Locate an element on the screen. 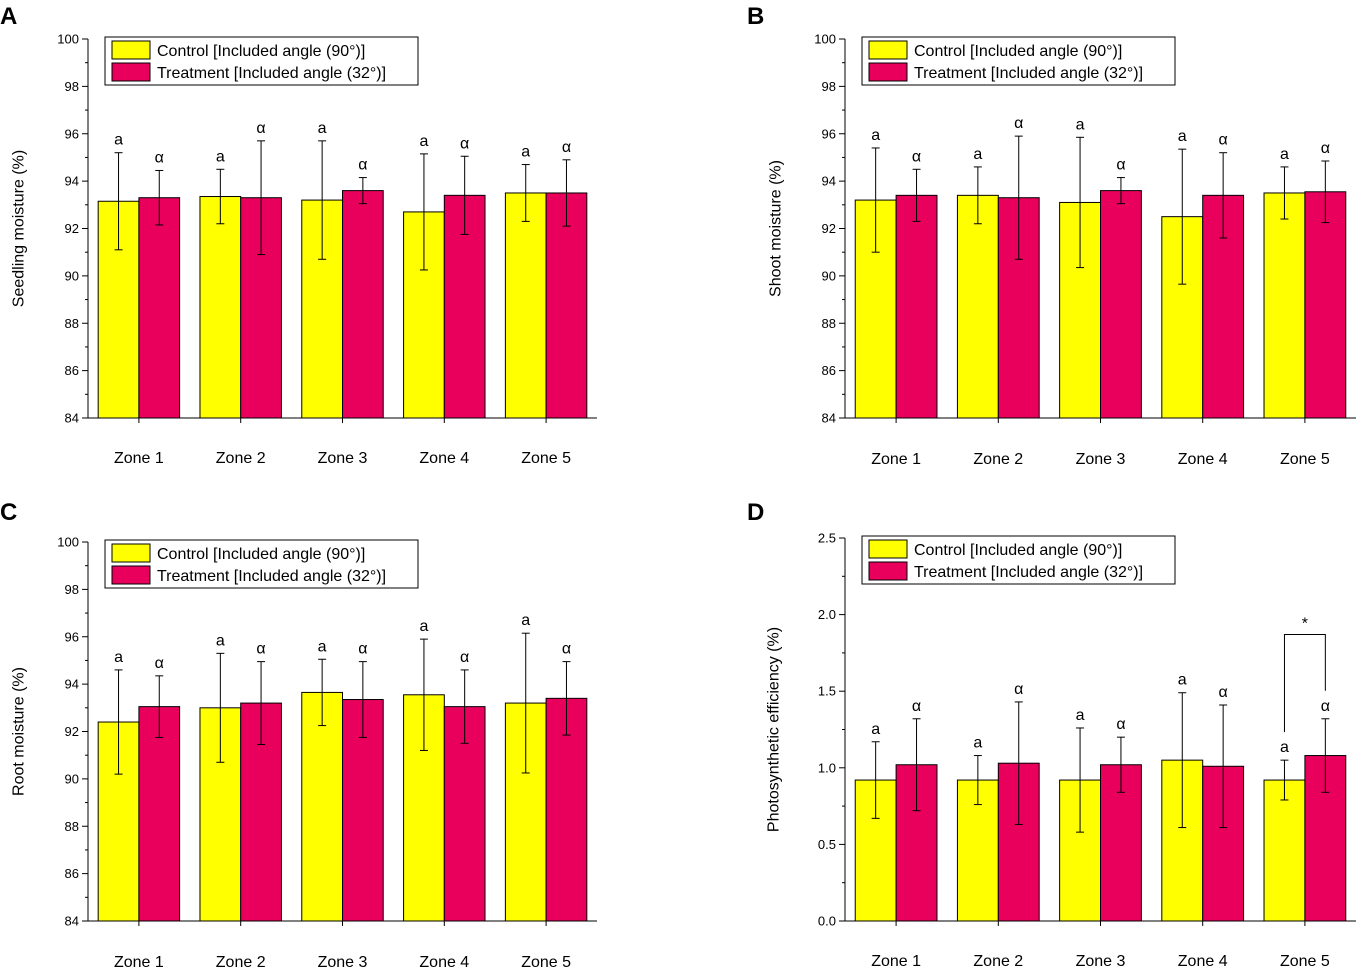 The image size is (1358, 971). panel-letter: D is located at coordinates (755, 512).